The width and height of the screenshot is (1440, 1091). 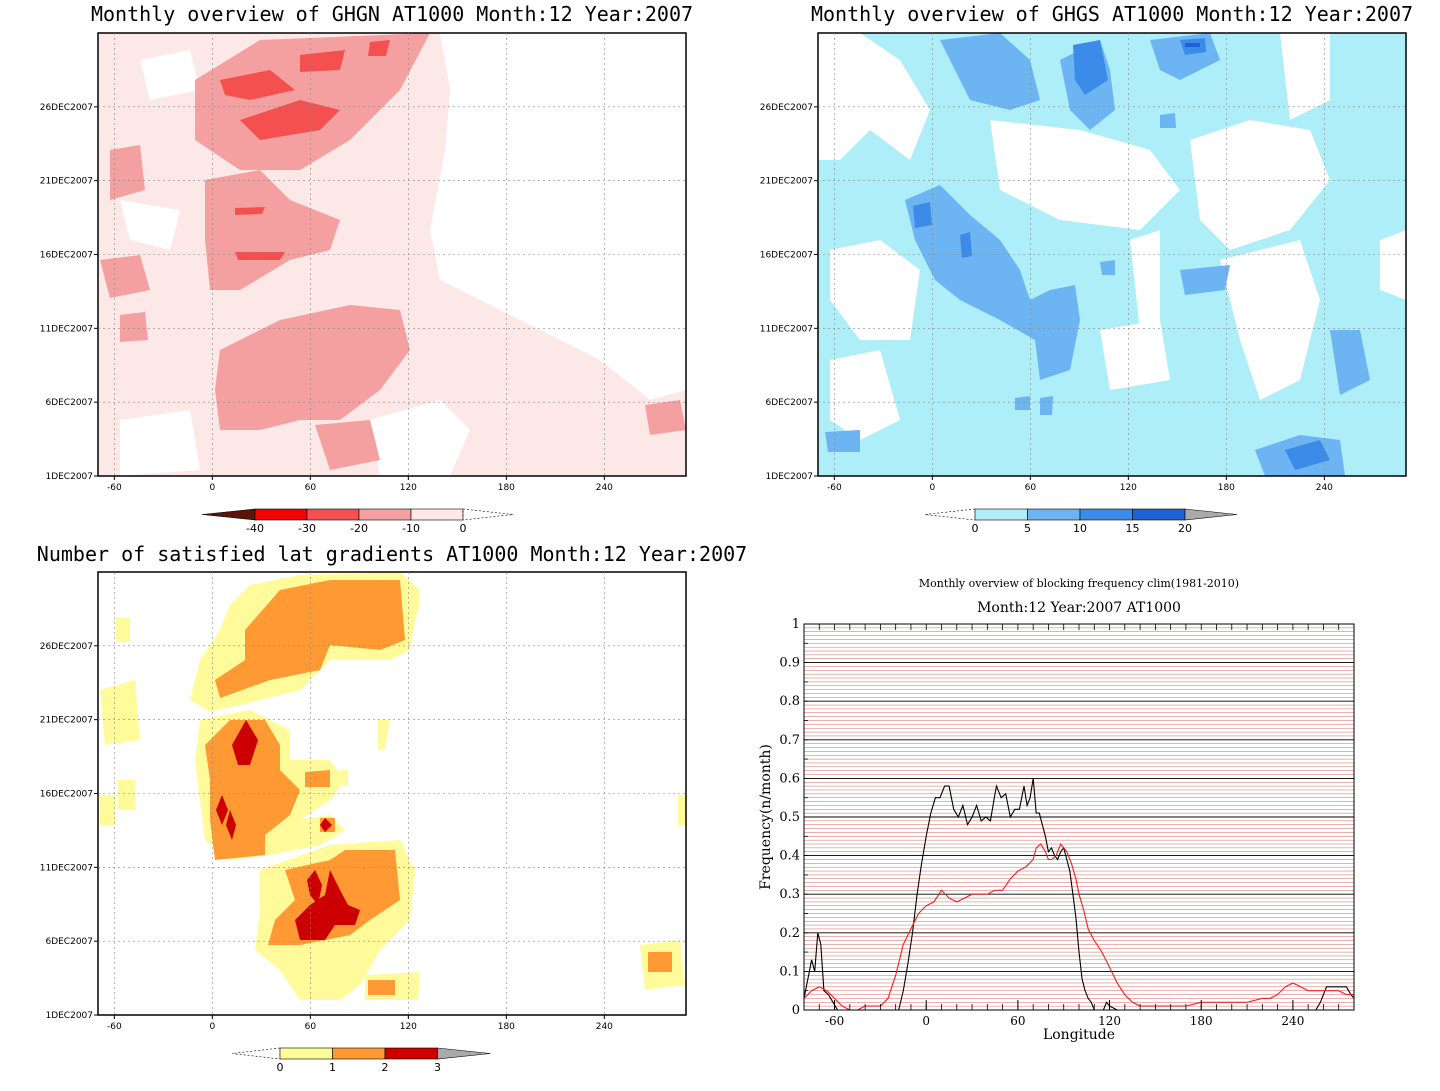 I want to click on colorbar-label: 1, so click(x=332, y=1067).